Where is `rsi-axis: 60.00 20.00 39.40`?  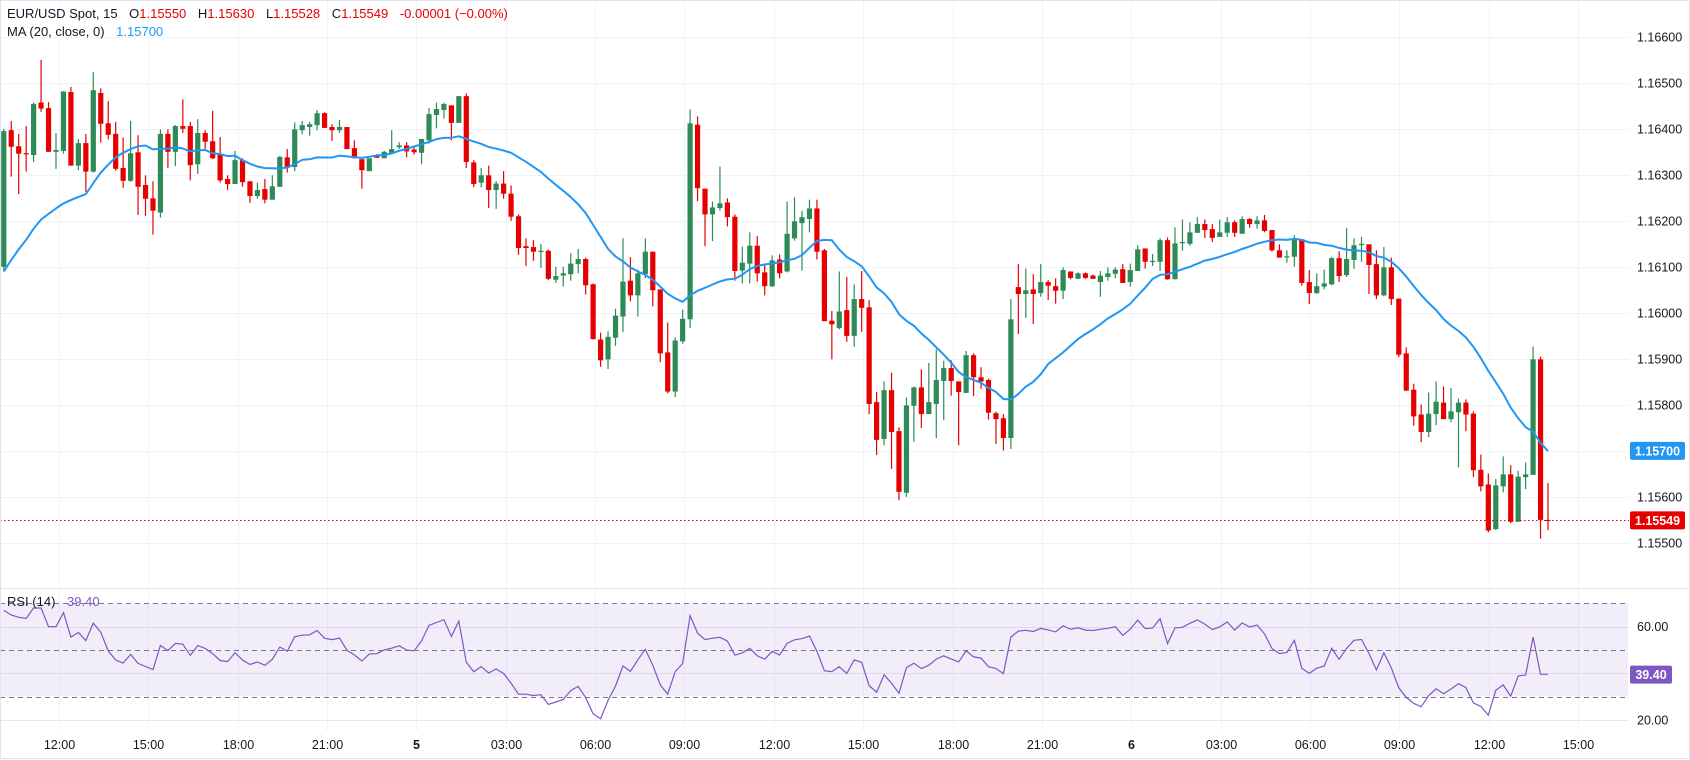 rsi-axis: 60.00 20.00 39.40 is located at coordinates (1651, 673).